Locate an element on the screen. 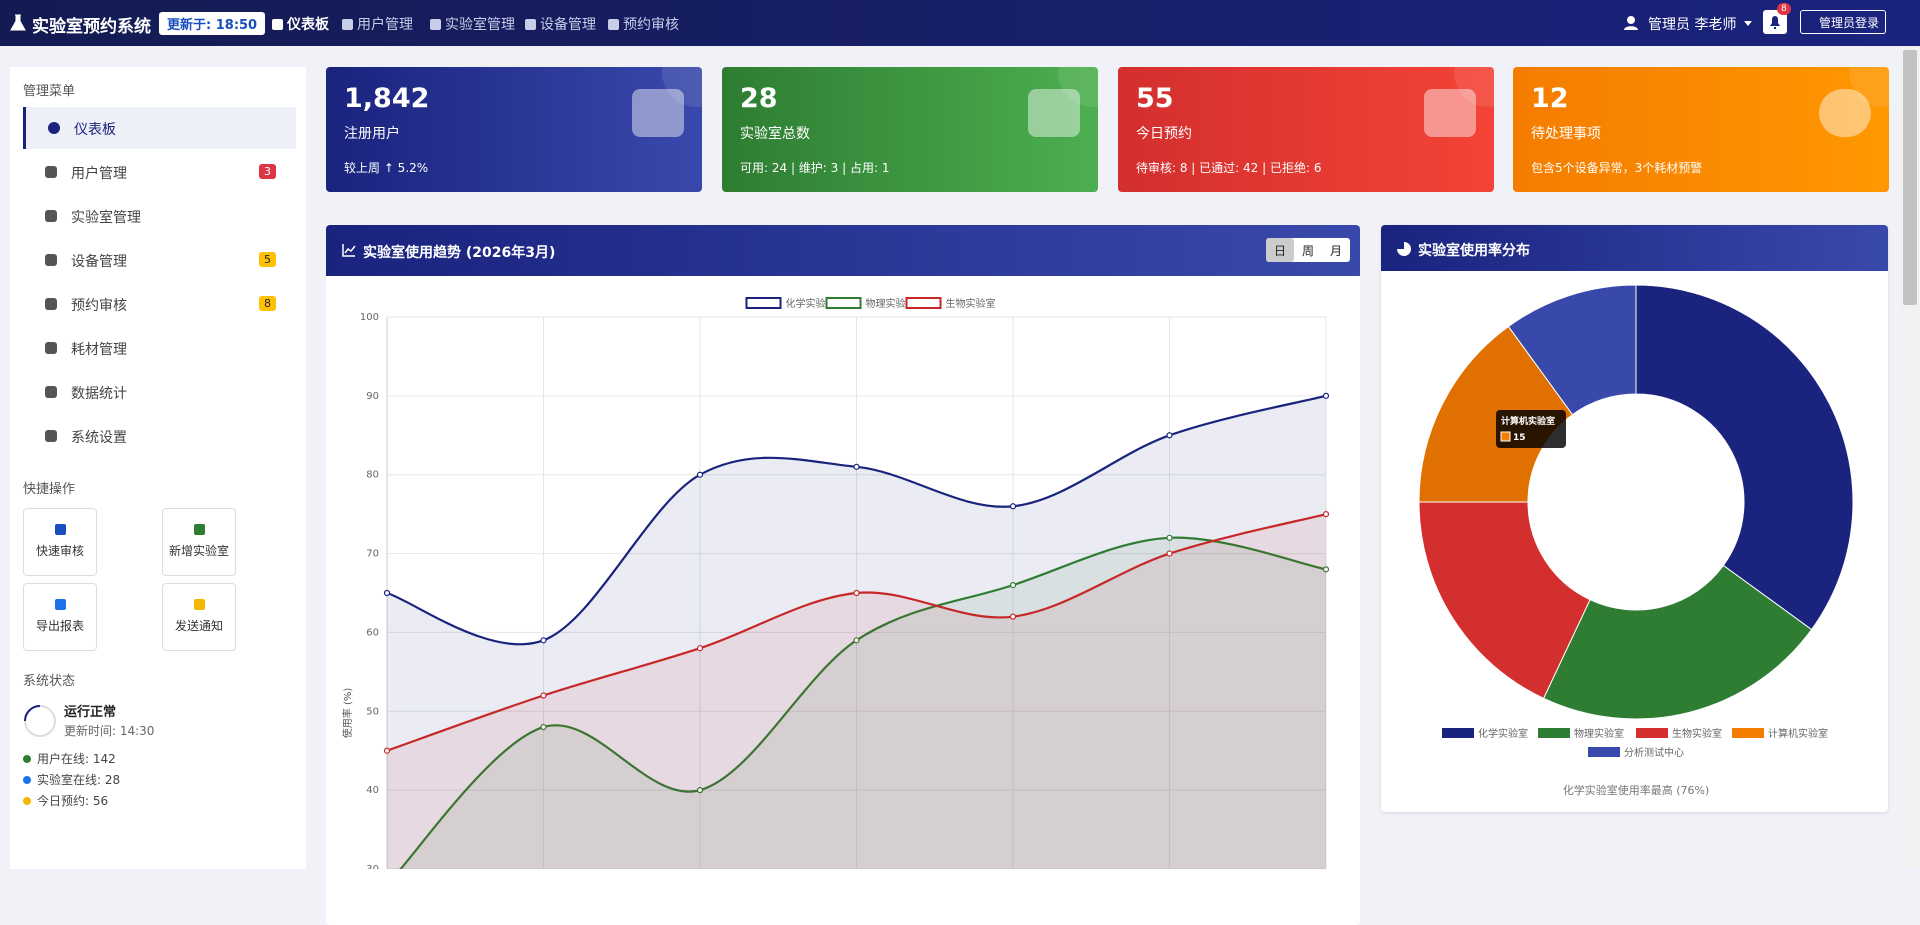  nav-item: 设备管理 is located at coordinates (560, 24).